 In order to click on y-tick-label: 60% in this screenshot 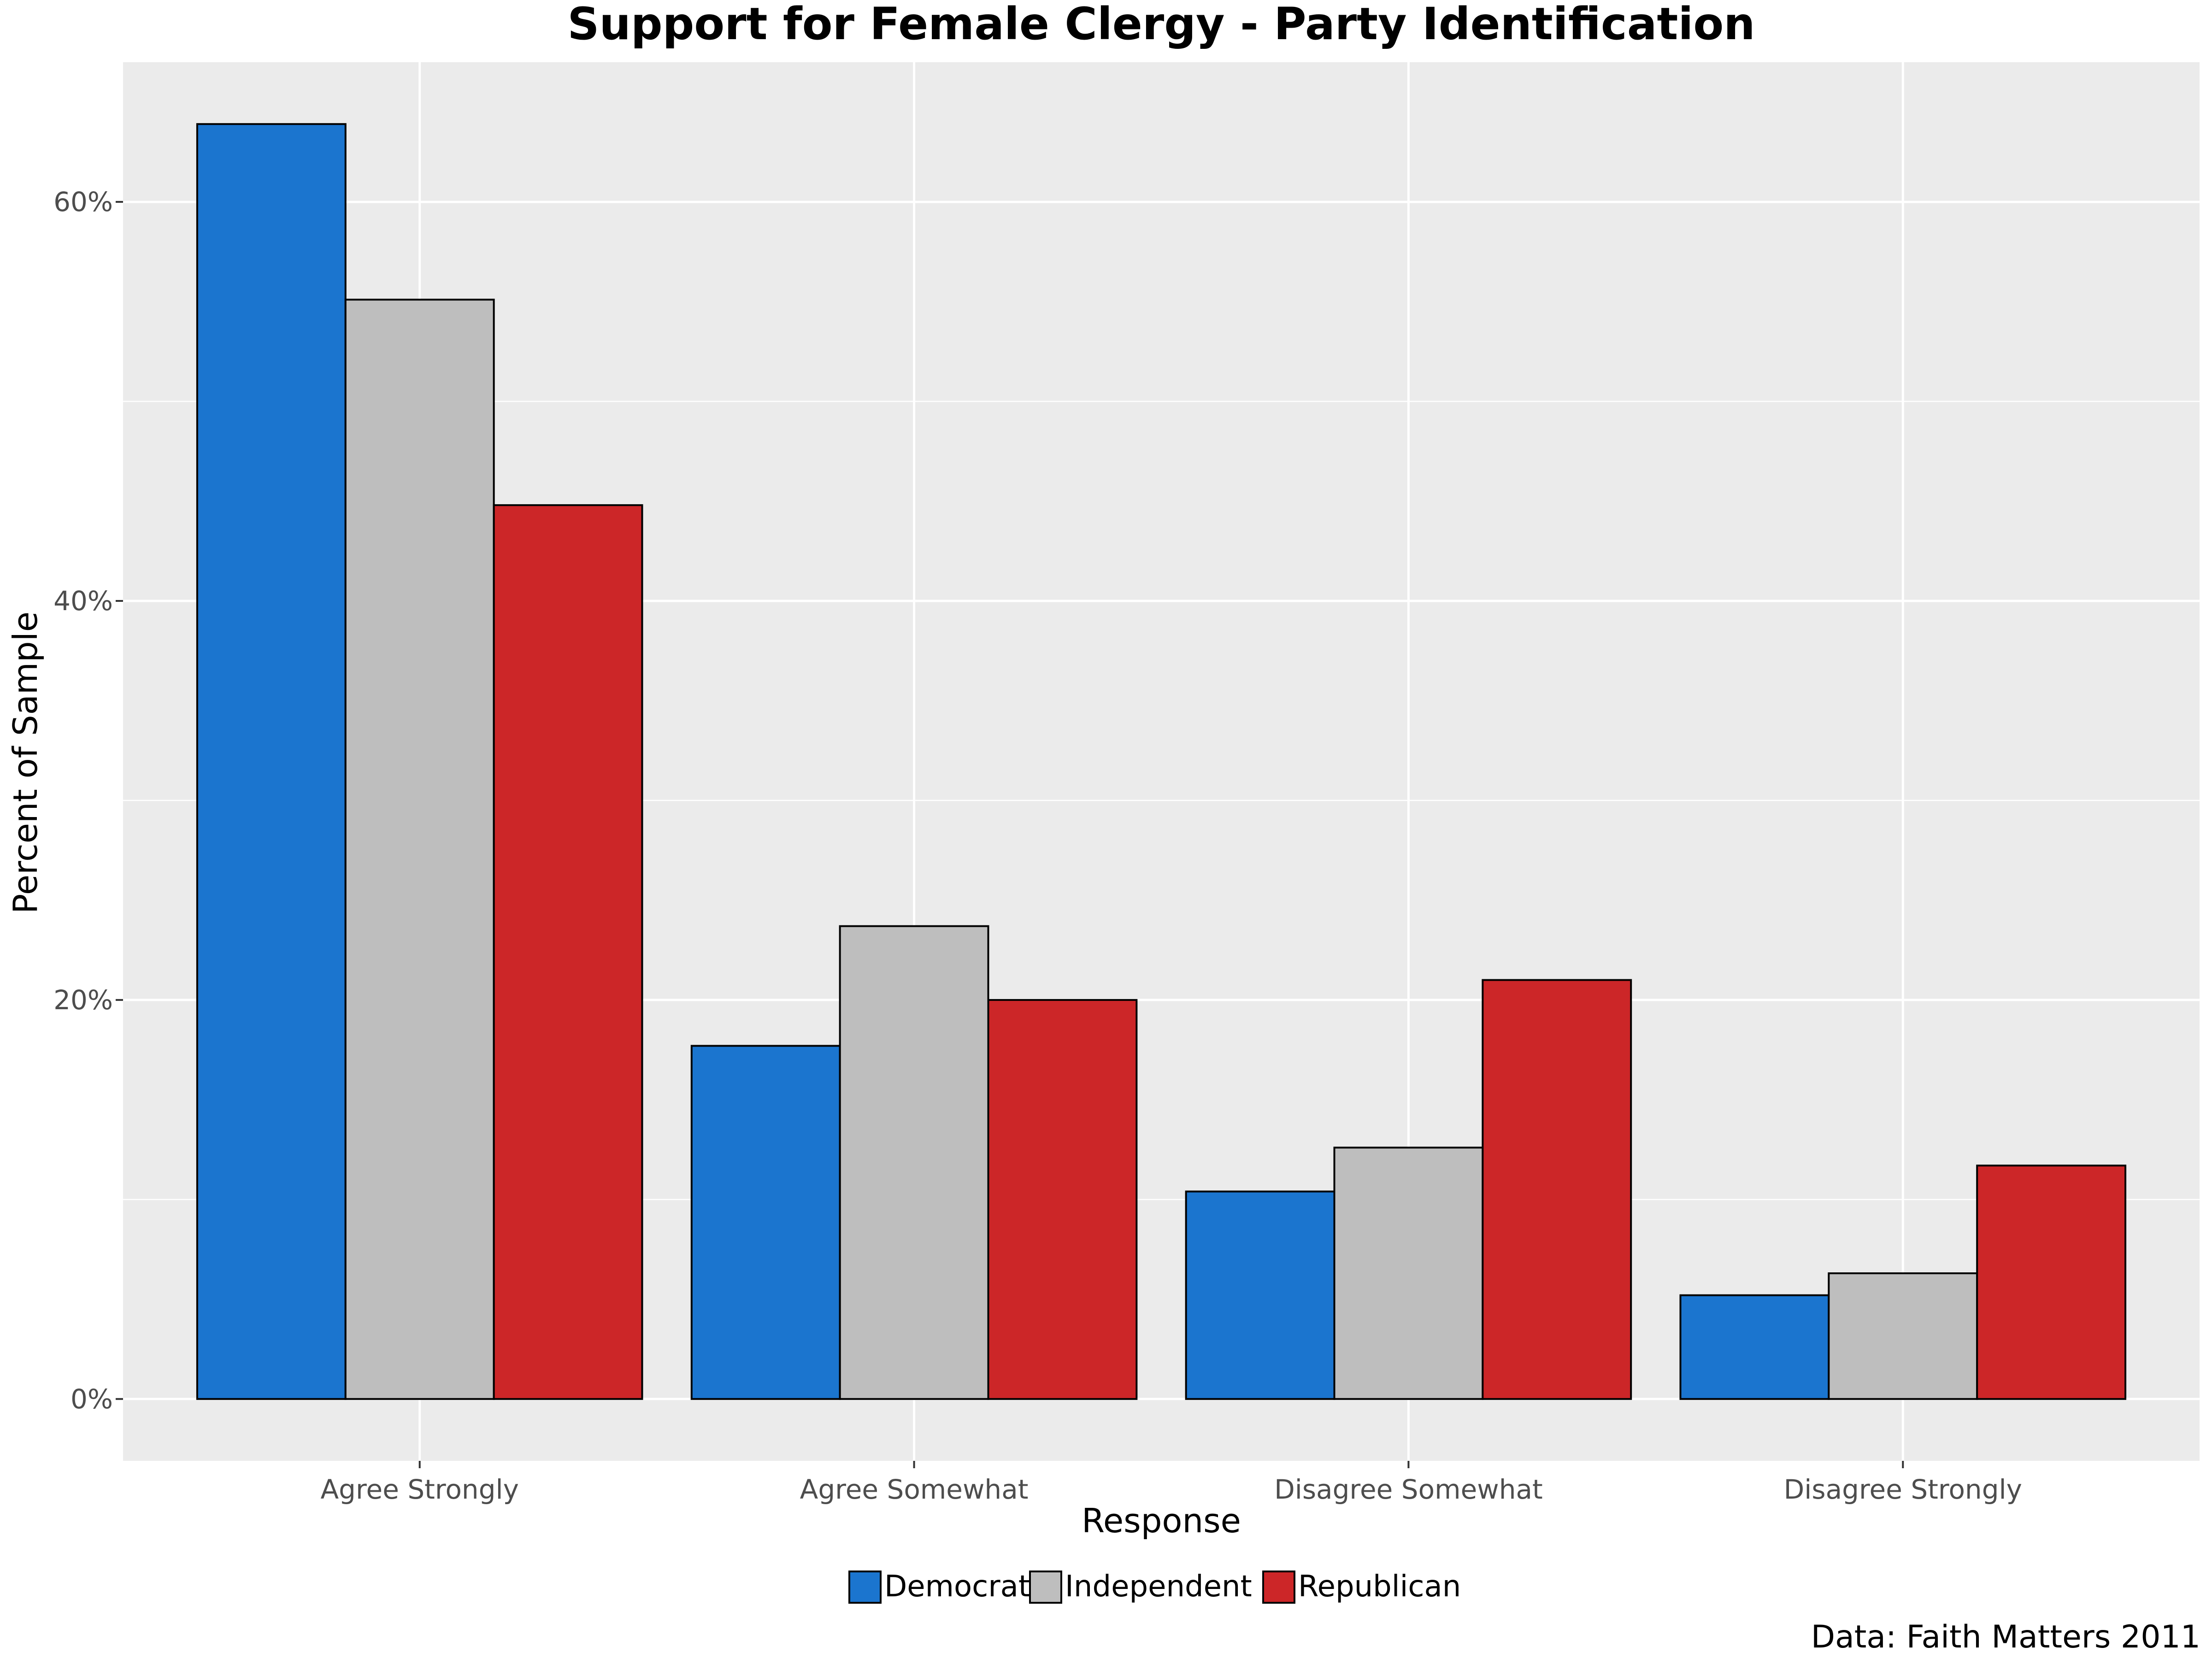, I will do `click(83, 202)`.